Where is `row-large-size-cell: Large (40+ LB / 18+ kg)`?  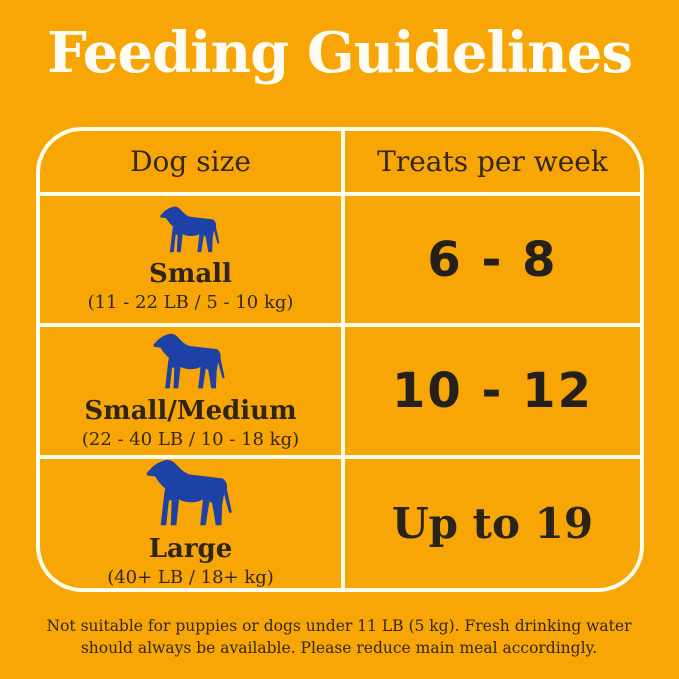 row-large-size-cell: Large (40+ LB / 18+ kg) is located at coordinates (190, 523).